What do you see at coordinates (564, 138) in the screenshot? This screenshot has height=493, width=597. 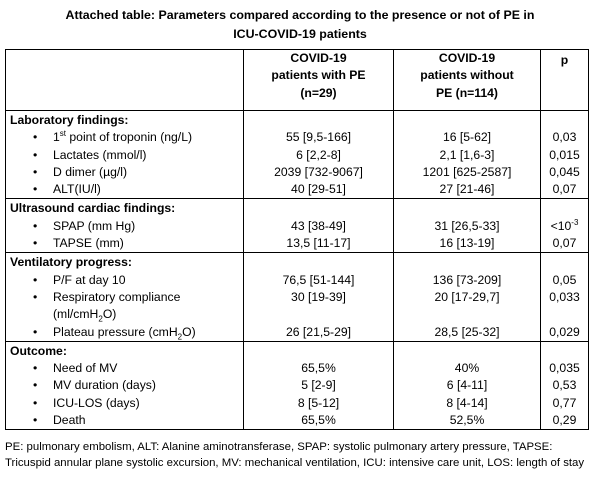 I see `p-value: 0,03` at bounding box center [564, 138].